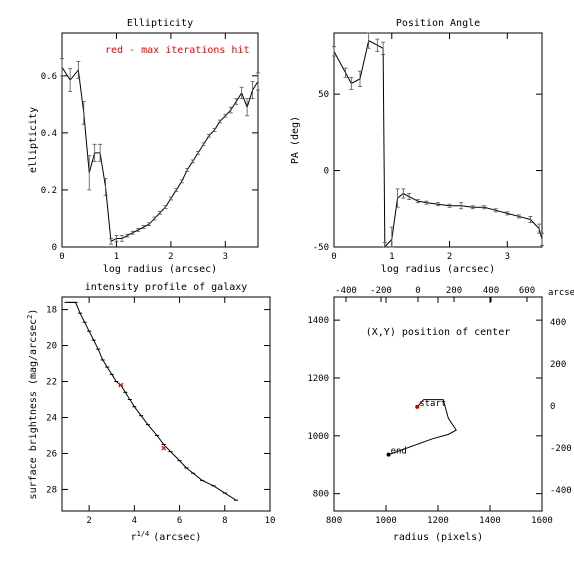 The width and height of the screenshot is (574, 574). I want to click on top-tick-label: 200, so click(454, 291).